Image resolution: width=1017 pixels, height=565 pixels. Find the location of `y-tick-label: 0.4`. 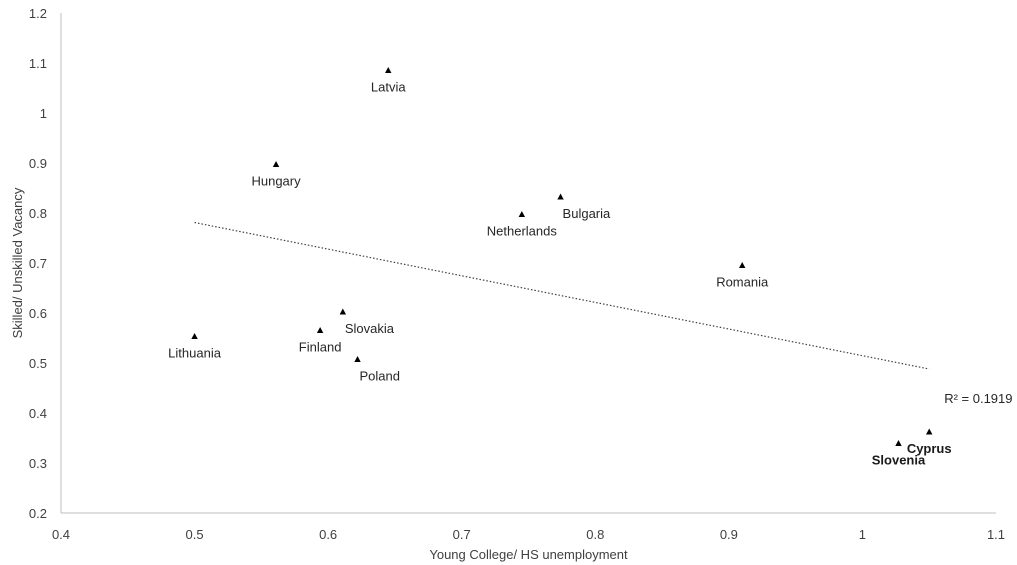

y-tick-label: 0.4 is located at coordinates (38, 413).